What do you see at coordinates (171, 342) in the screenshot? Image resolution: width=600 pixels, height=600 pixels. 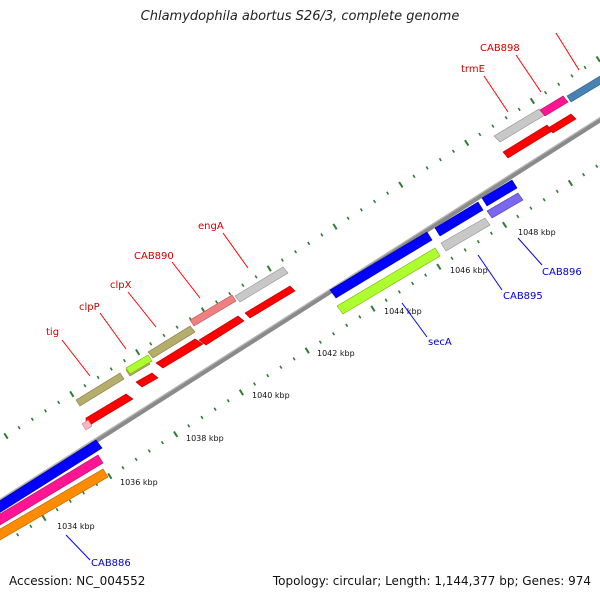 I see `gene-clpX` at bounding box center [171, 342].